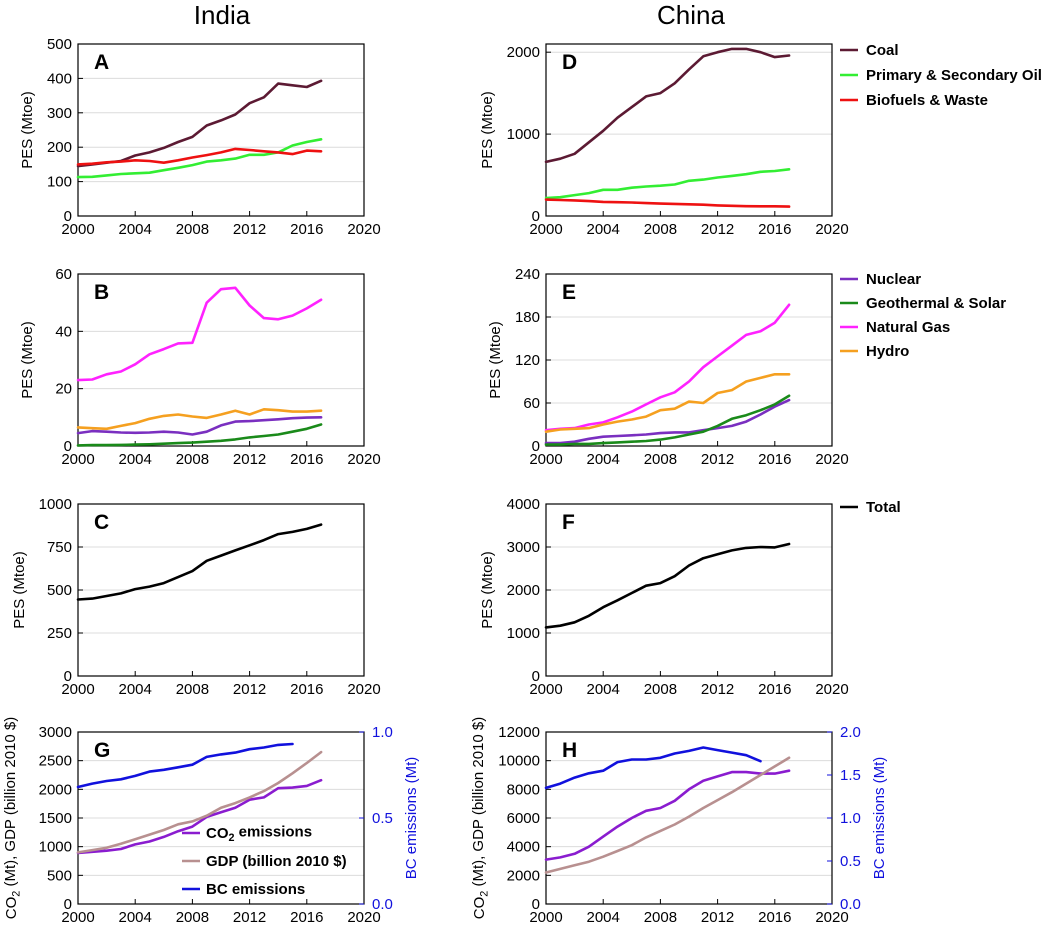 This screenshot has width=1052, height=928. I want to click on legend-label: Primary & Secondary Oil, so click(954, 75).